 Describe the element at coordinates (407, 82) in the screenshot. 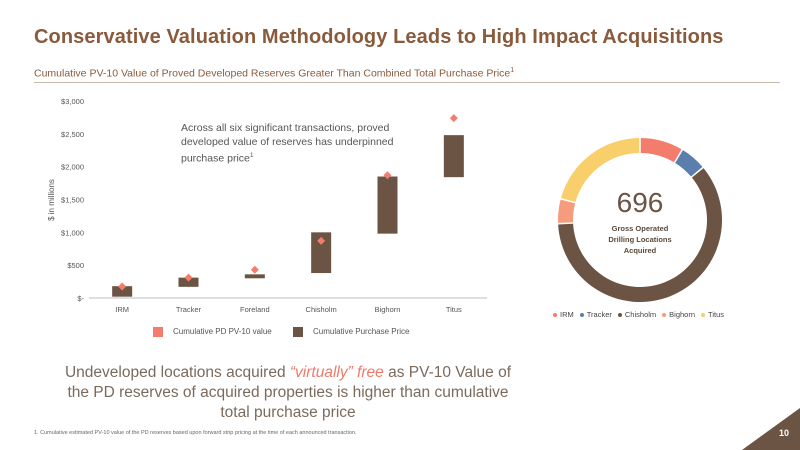

I see `subtitle-divider` at that location.